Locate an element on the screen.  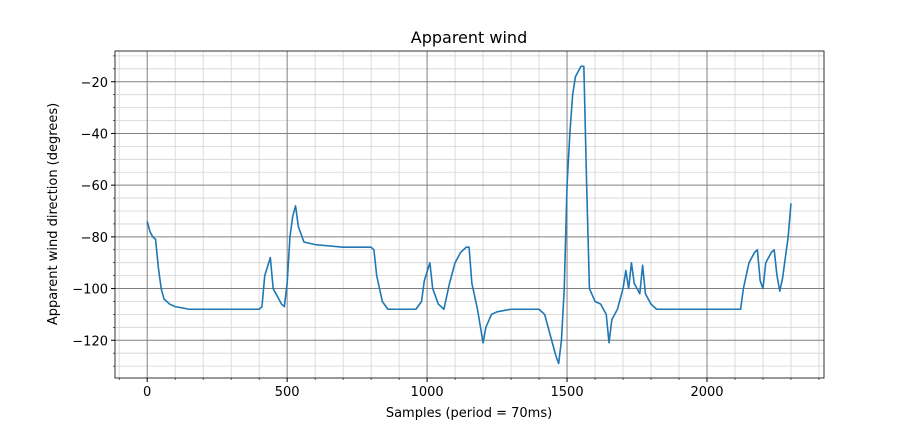
x-axis-label: Samples (period = 70ms) is located at coordinates (469, 413).